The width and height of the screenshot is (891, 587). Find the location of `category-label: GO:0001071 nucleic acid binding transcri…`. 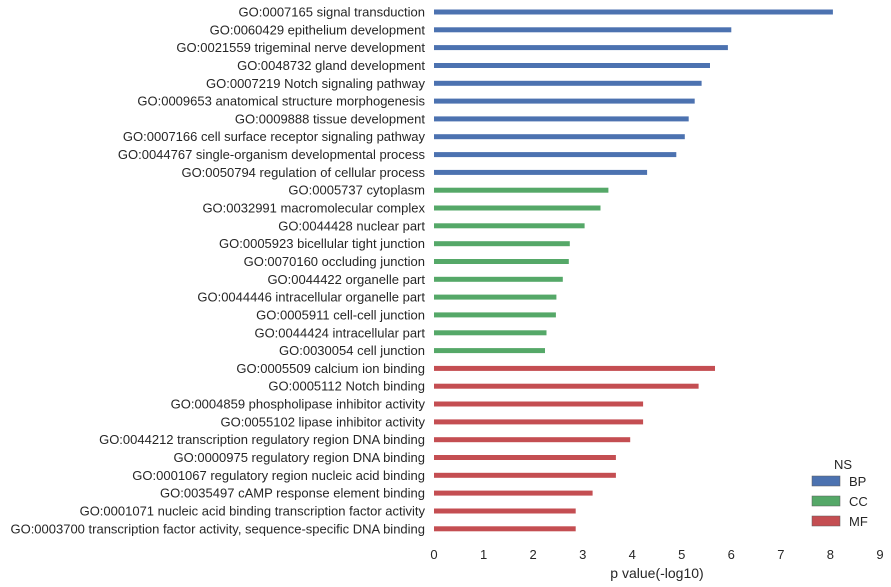

category-label: GO:0001071 nucleic acid binding transcri… is located at coordinates (253, 511).